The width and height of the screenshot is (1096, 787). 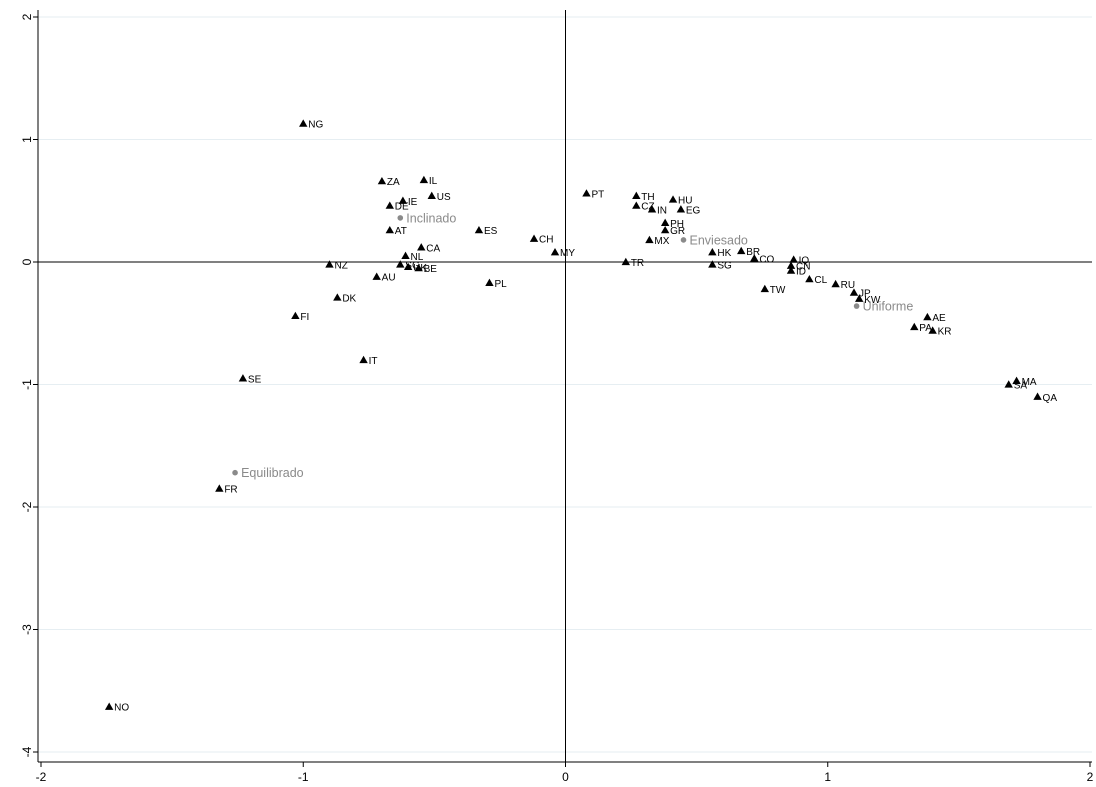 I want to click on data-point-label: CZ, so click(x=647, y=207).